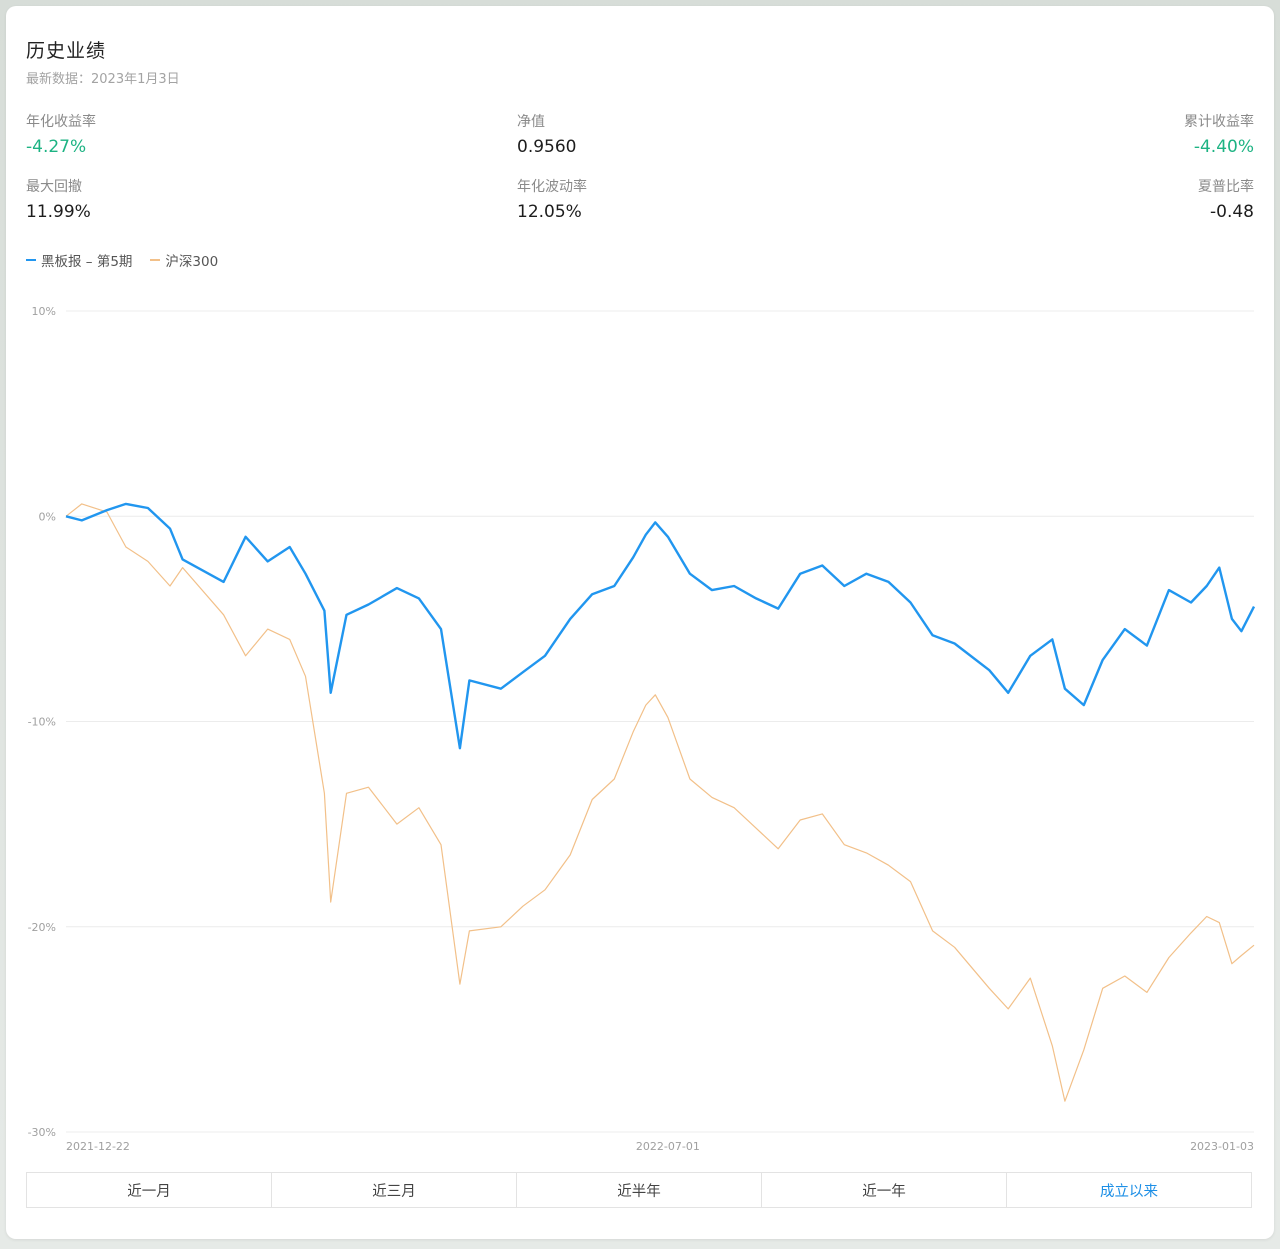 Image resolution: width=1280 pixels, height=1249 pixels. I want to click on y-tick-label: -10%, so click(42, 722).